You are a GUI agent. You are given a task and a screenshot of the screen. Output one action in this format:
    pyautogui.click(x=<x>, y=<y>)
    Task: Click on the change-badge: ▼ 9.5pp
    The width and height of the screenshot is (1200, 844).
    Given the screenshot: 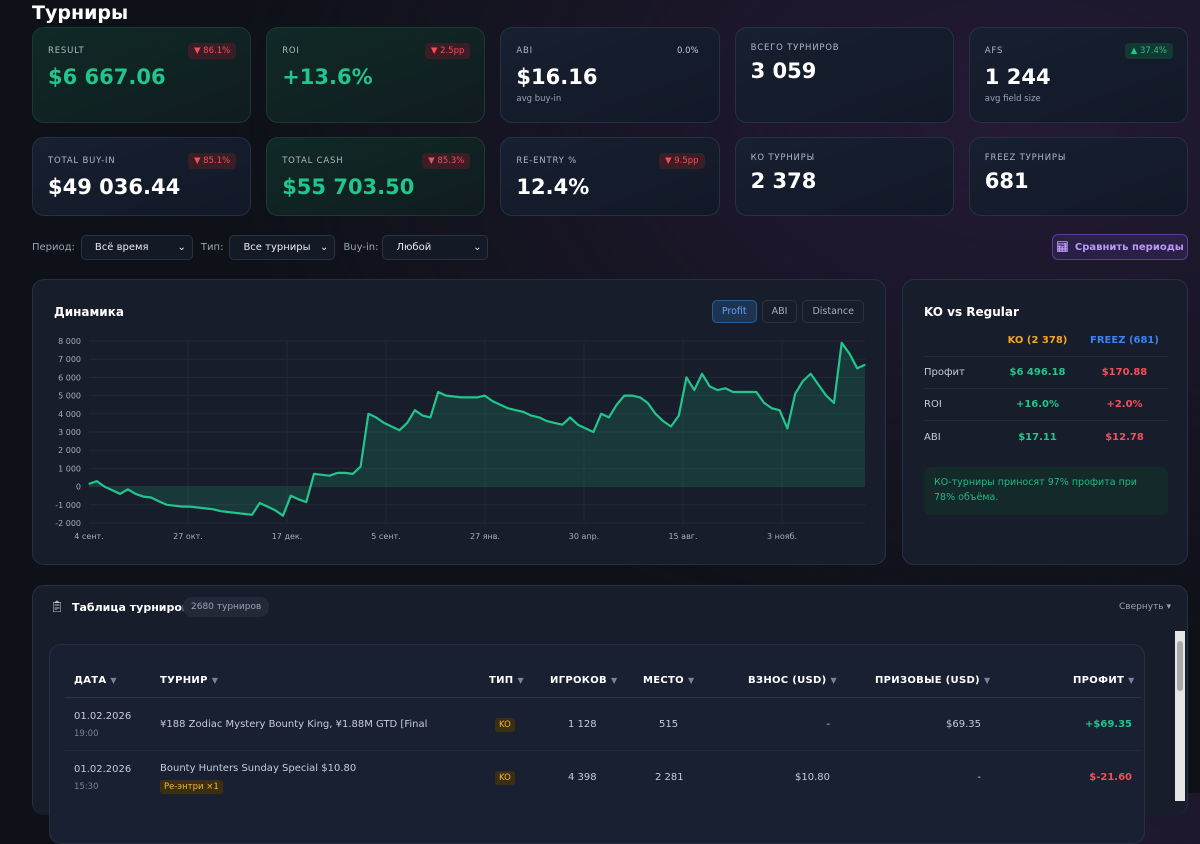 What is the action you would take?
    pyautogui.click(x=682, y=161)
    